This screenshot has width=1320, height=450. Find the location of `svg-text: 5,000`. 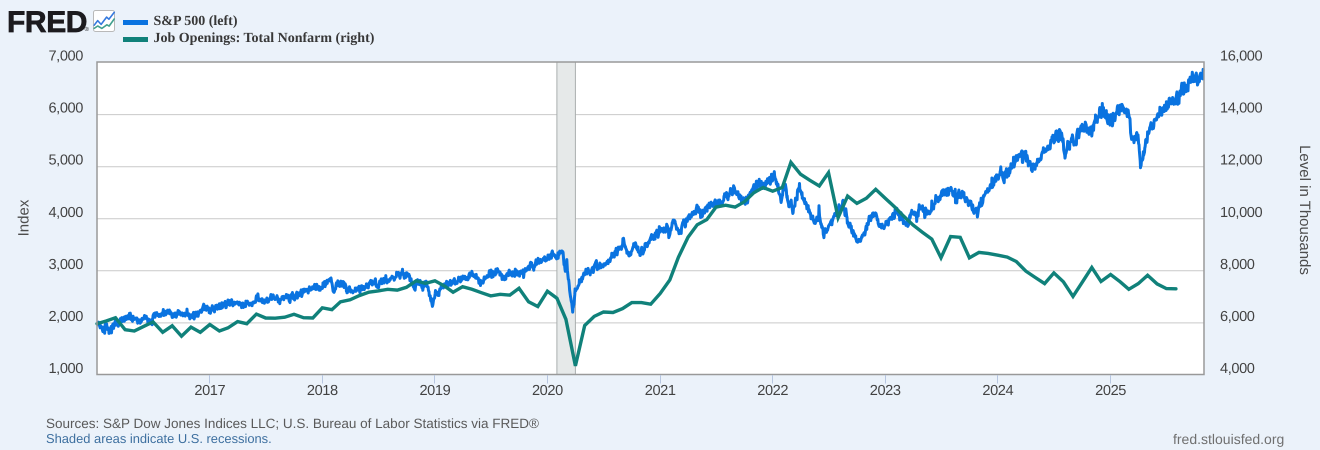

svg-text: 5,000 is located at coordinates (65, 161).